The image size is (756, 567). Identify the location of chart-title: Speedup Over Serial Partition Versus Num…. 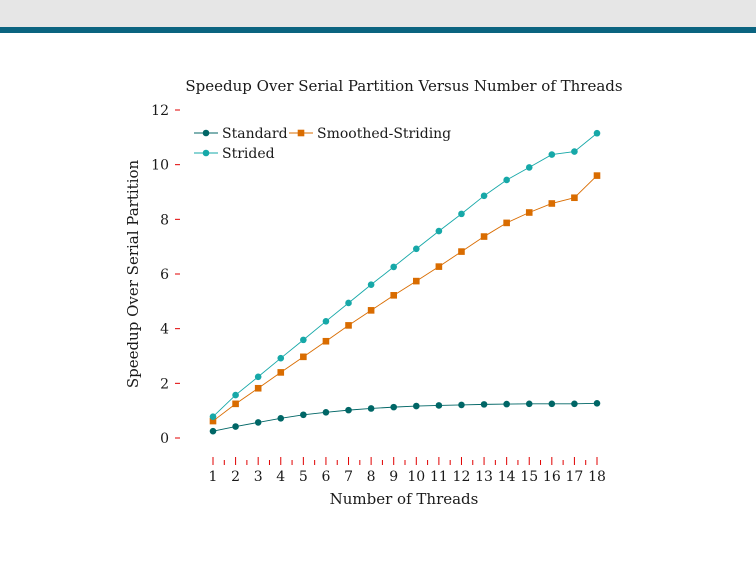
(403, 86).